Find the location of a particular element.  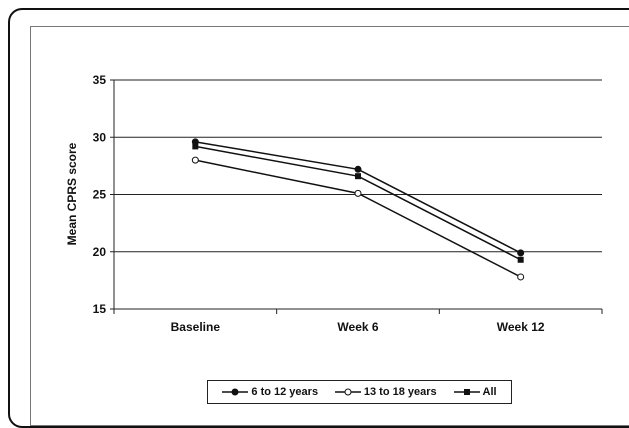

y-tick-label: 25 is located at coordinates (100, 195).